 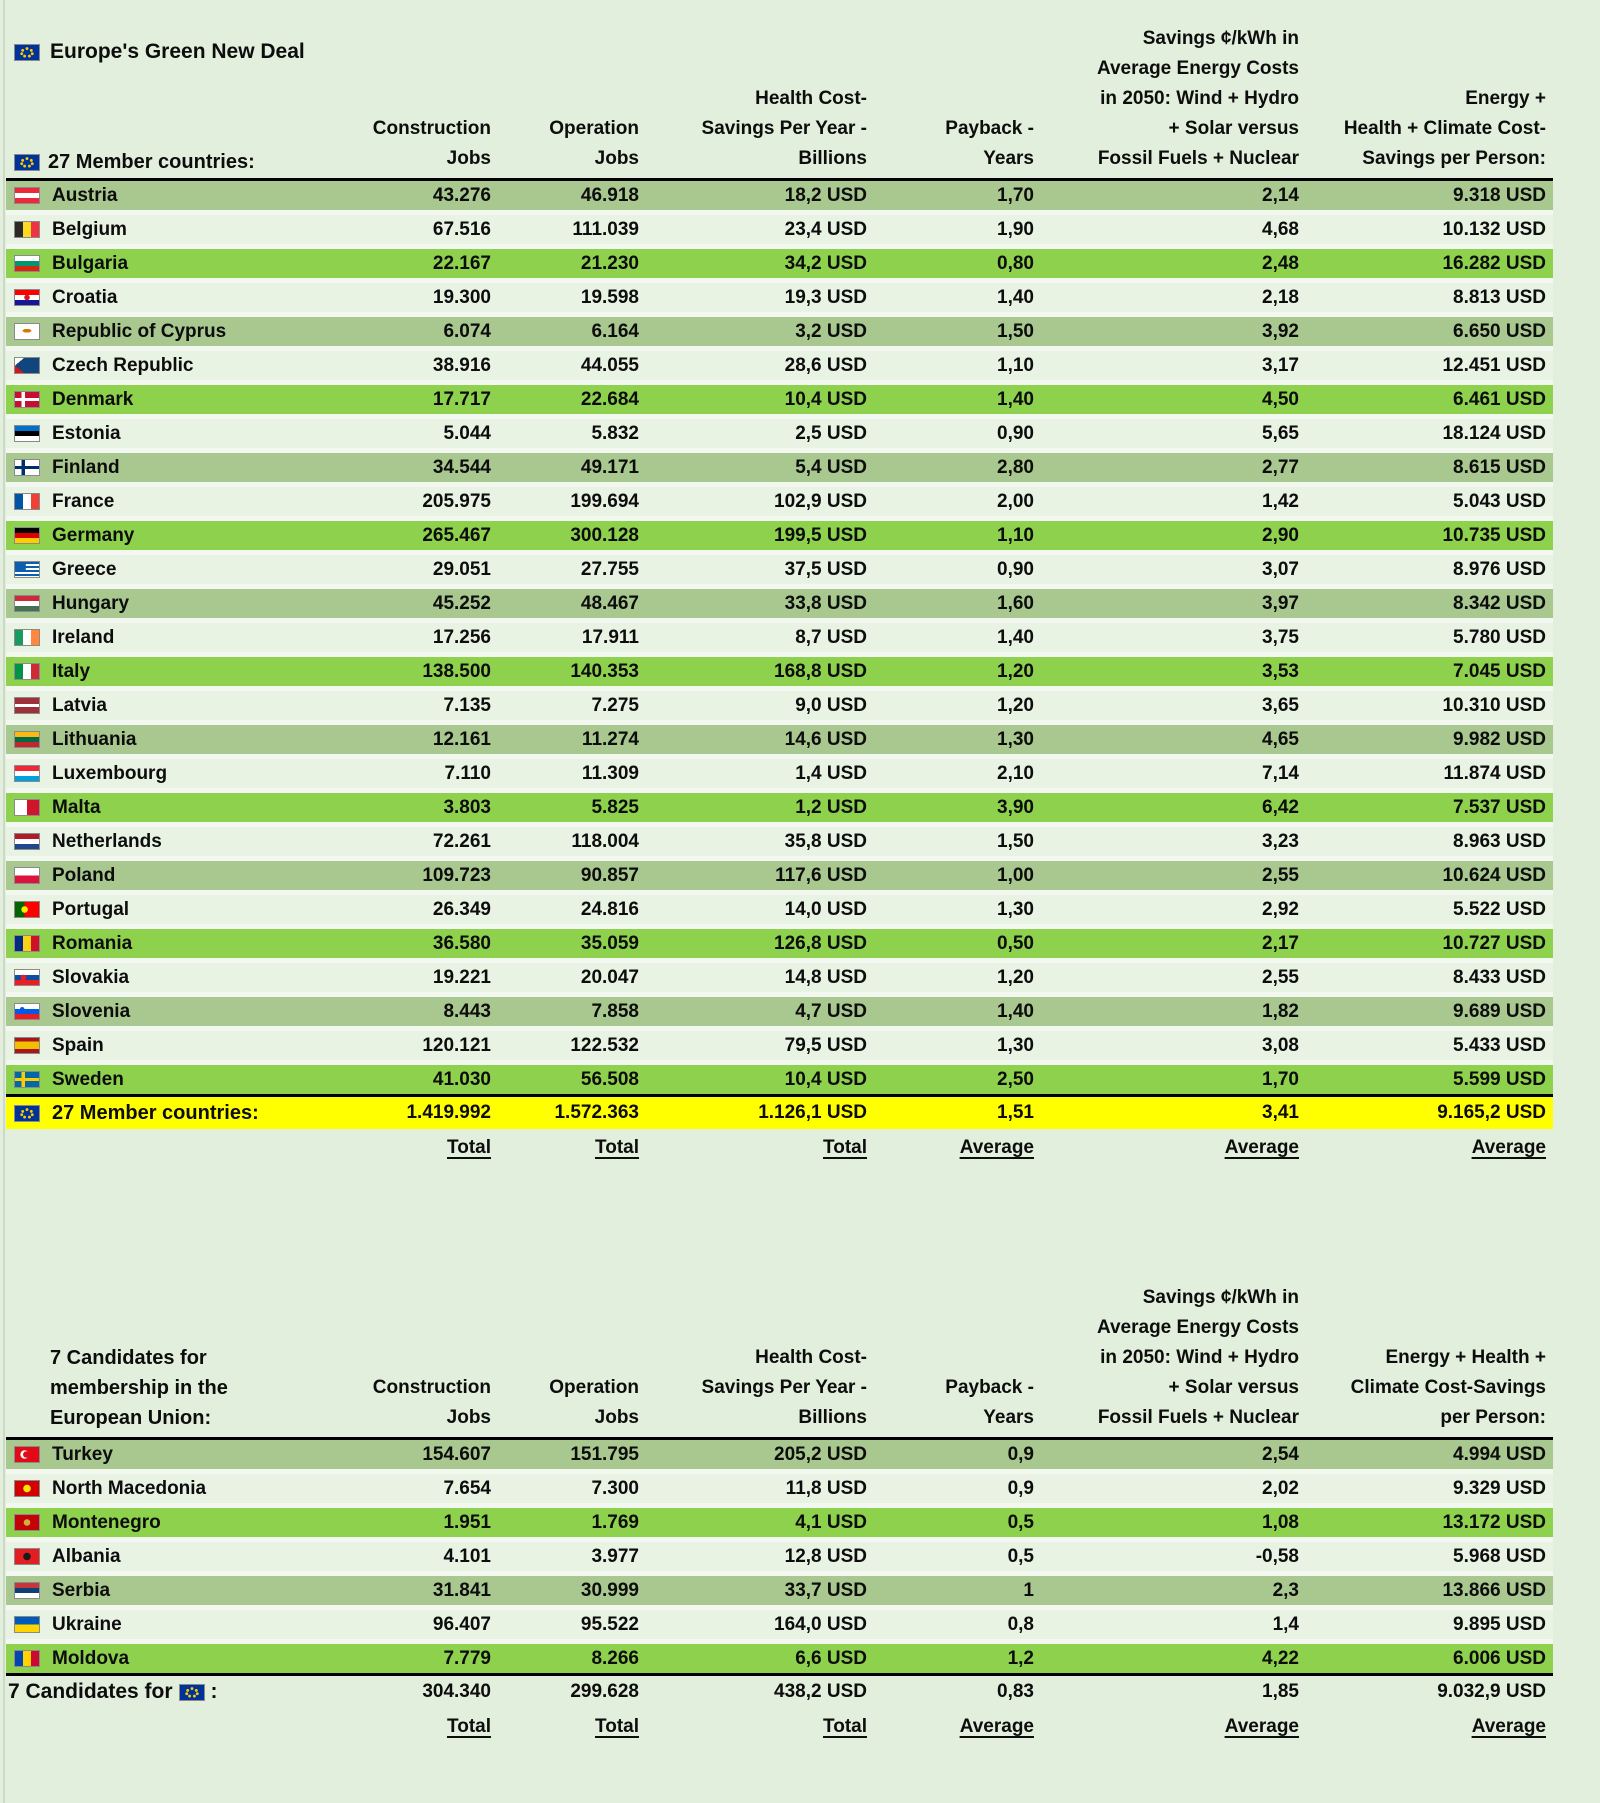 What do you see at coordinates (1499, 501) in the screenshot?
I see `cell-savings-per-person: 5.043 USD` at bounding box center [1499, 501].